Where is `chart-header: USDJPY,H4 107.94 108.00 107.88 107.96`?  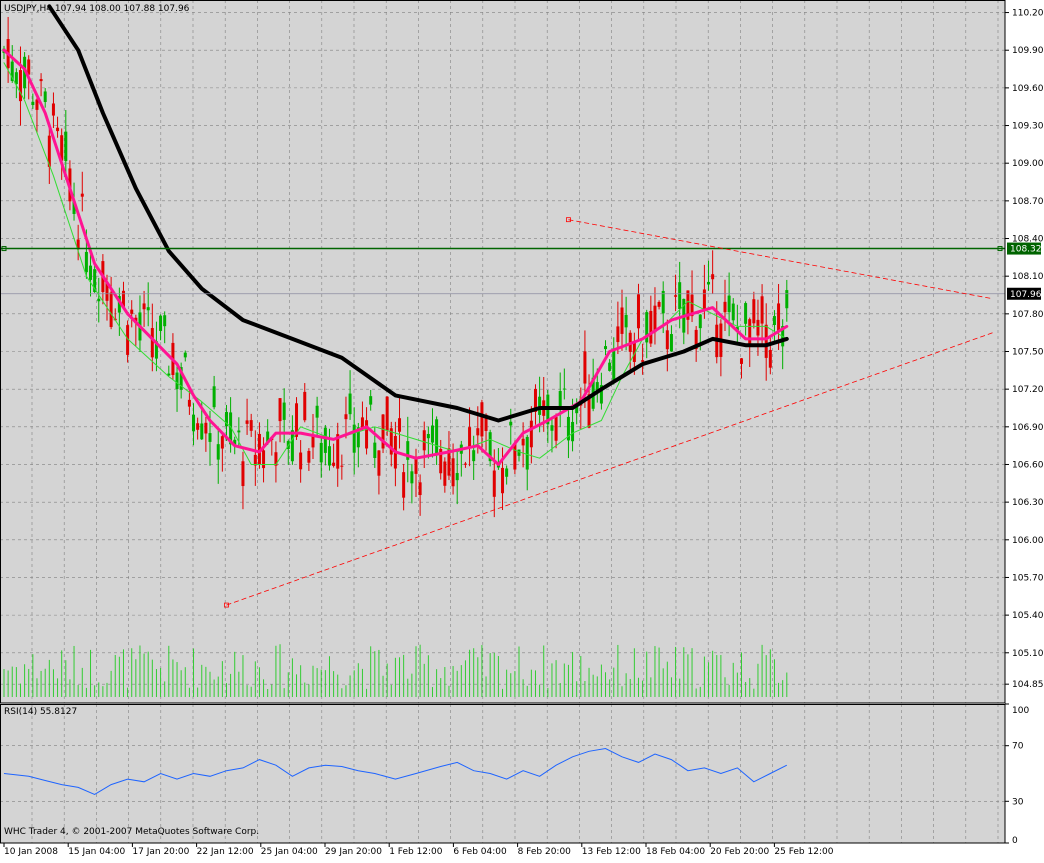 chart-header: USDJPY,H4 107.94 108.00 107.88 107.96 is located at coordinates (96, 9).